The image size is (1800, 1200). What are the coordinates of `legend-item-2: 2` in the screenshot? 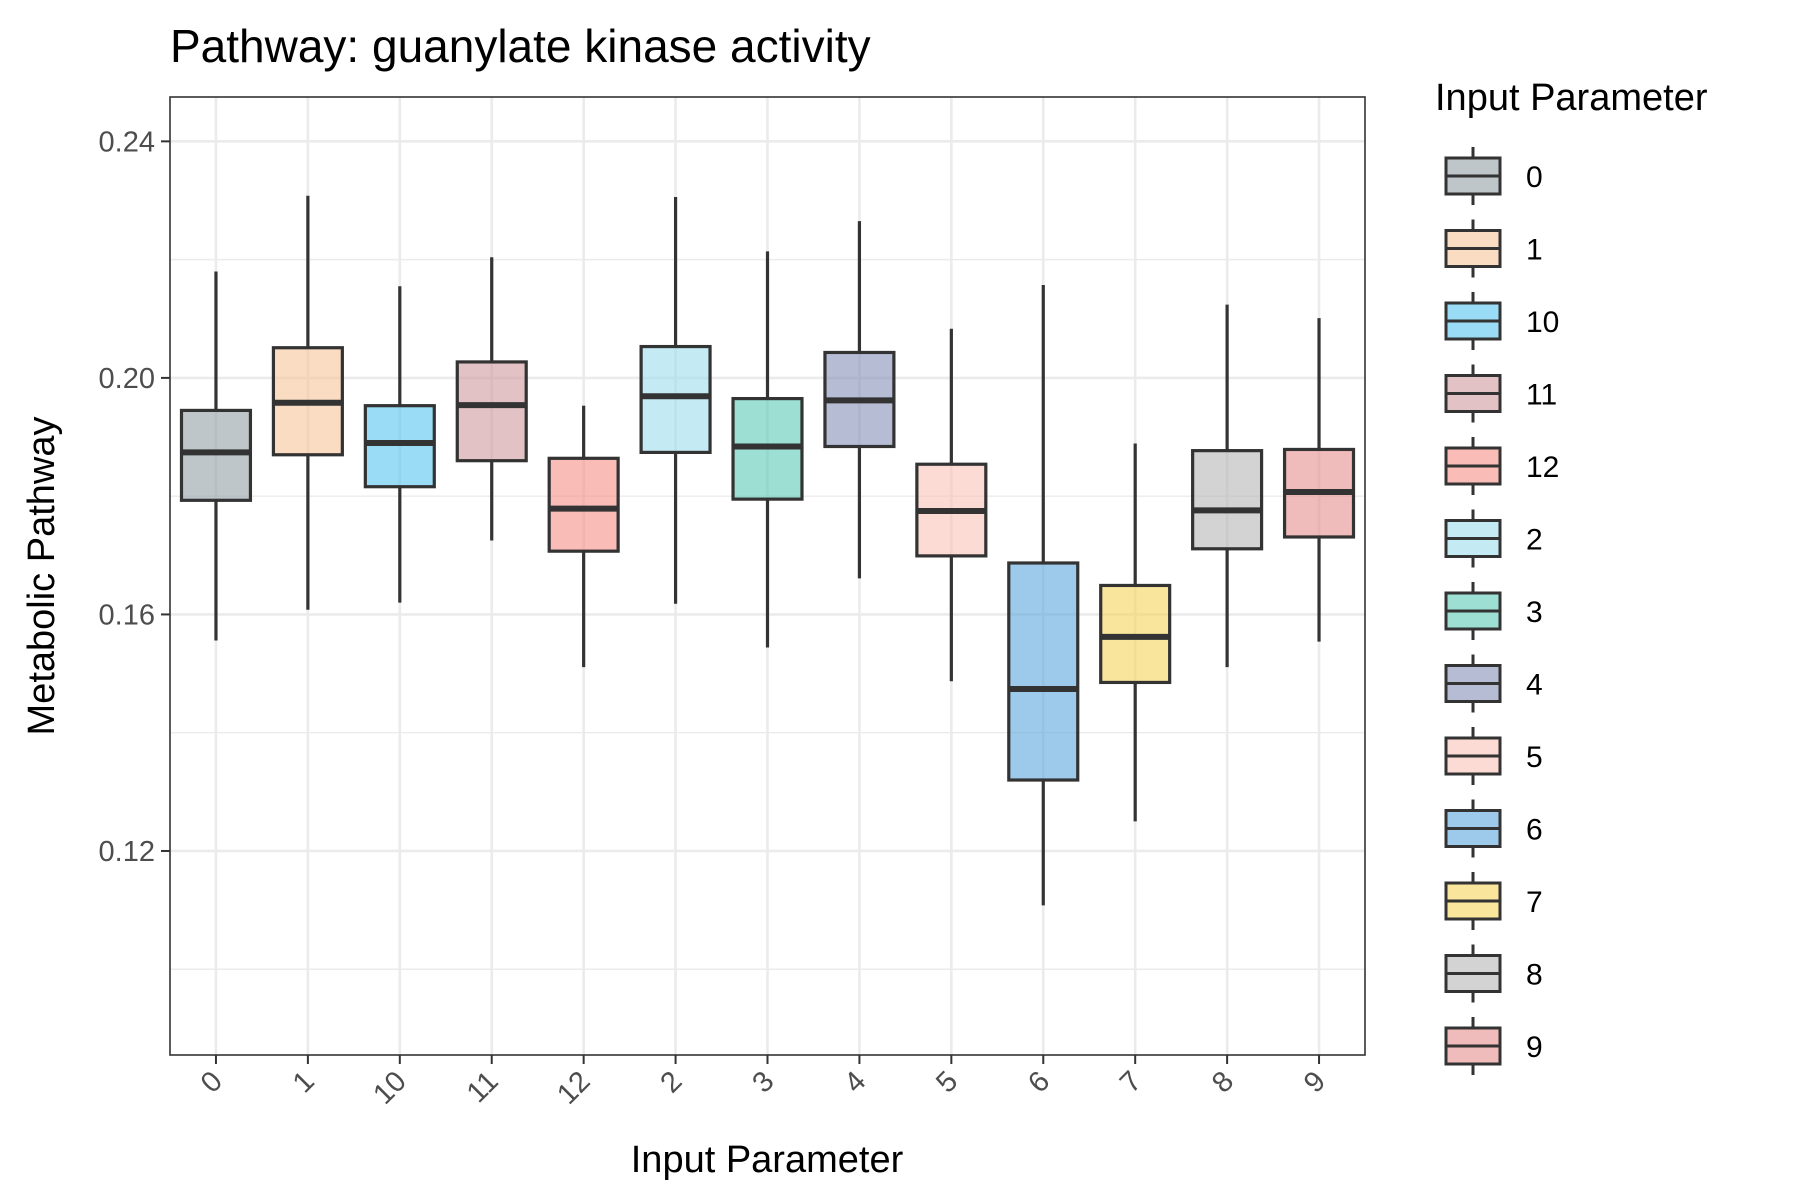 It's located at (1493, 538).